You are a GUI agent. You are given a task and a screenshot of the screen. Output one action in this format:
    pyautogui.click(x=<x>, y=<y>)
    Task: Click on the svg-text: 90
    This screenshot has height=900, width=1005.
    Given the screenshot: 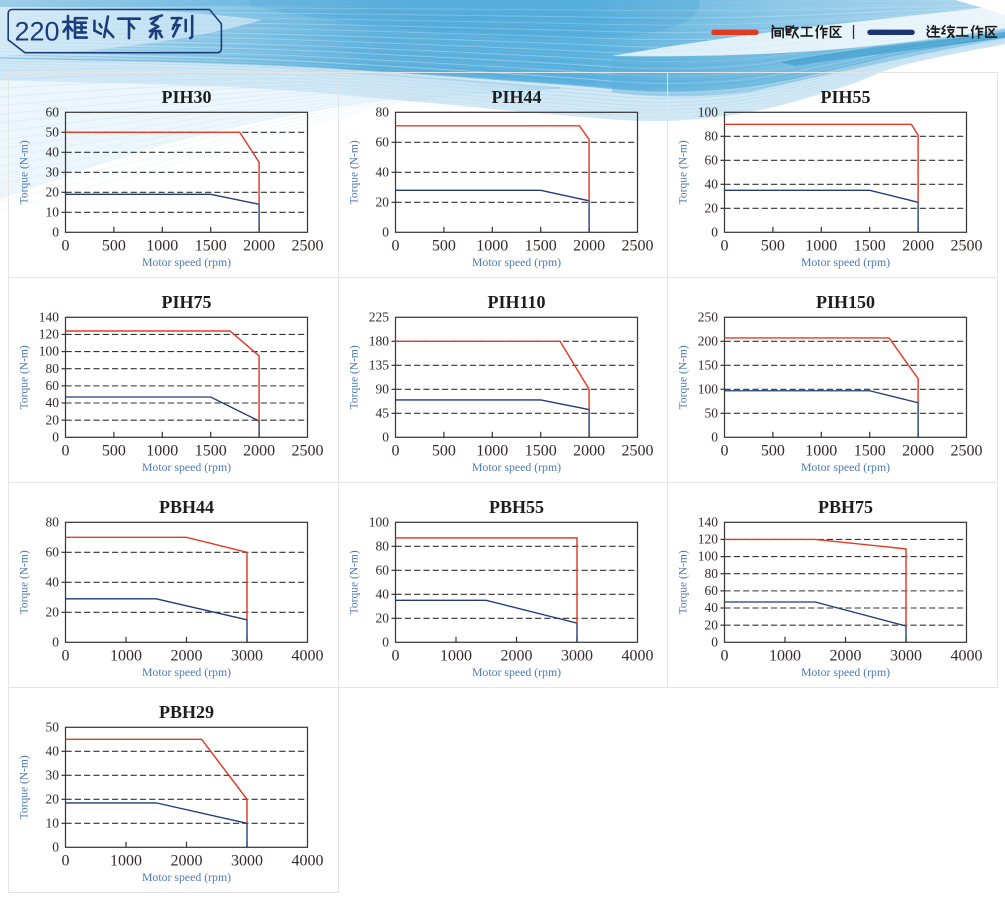 What is the action you would take?
    pyautogui.click(x=382, y=388)
    